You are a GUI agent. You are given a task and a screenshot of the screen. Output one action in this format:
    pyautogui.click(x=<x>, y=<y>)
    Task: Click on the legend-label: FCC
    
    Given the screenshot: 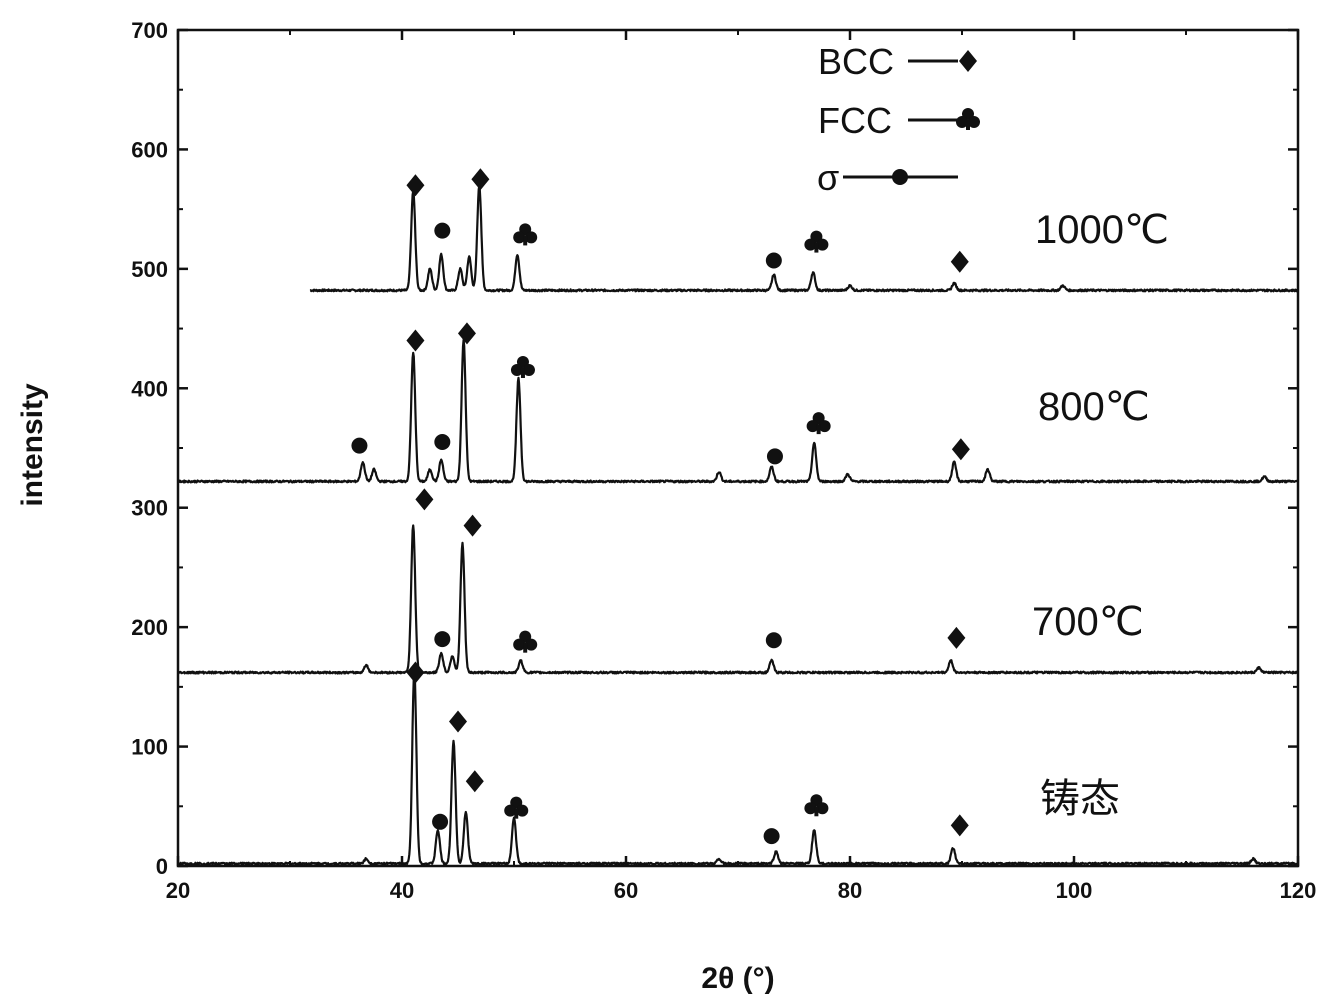 What is the action you would take?
    pyautogui.click(x=855, y=120)
    